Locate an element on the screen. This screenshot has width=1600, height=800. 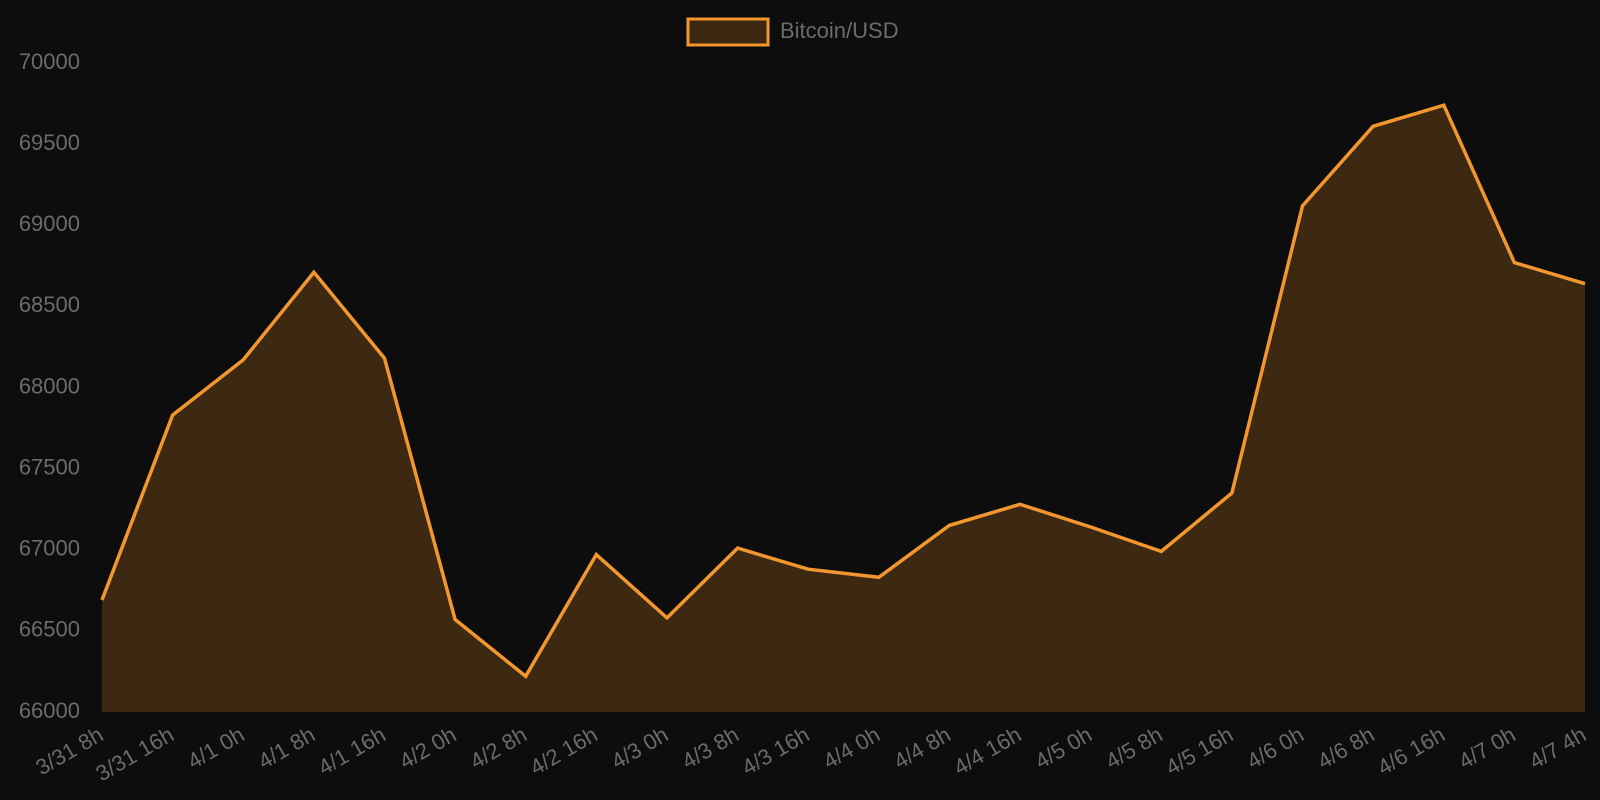
y-tick-label: 66500 is located at coordinates (49, 629).